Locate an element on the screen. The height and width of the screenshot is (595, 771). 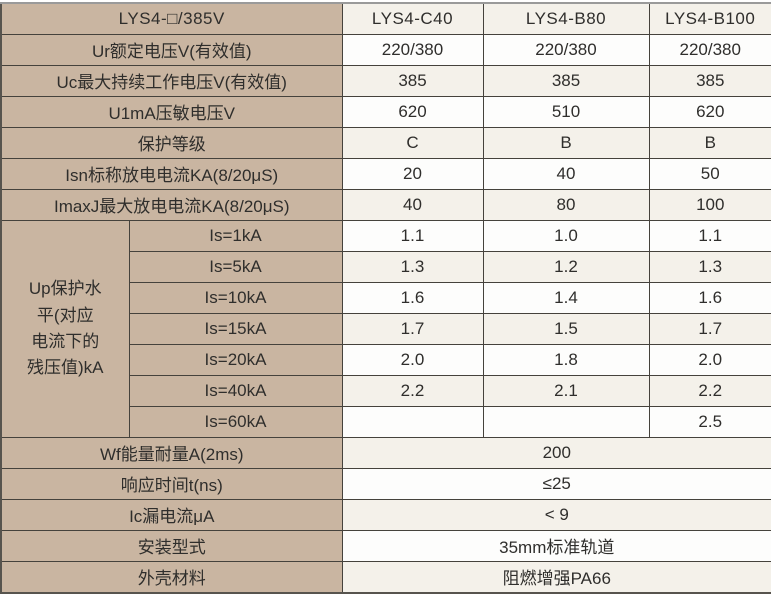
row-label-cell: 响应时间t(ns) is located at coordinates (171, 483).